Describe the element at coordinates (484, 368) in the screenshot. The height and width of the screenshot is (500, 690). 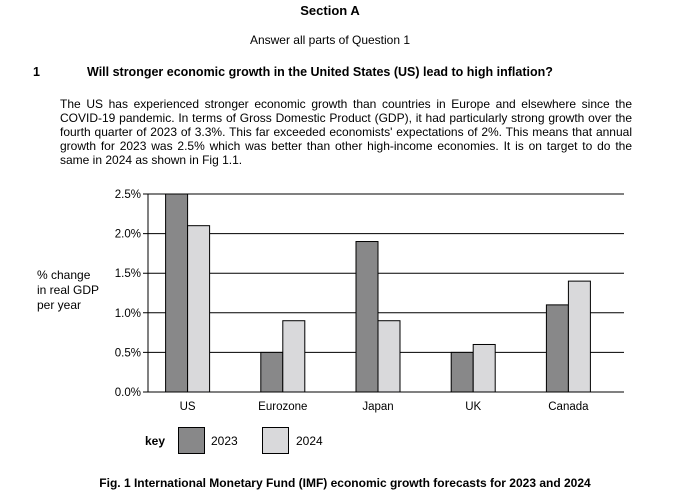
I see `bar-2024-uk` at that location.